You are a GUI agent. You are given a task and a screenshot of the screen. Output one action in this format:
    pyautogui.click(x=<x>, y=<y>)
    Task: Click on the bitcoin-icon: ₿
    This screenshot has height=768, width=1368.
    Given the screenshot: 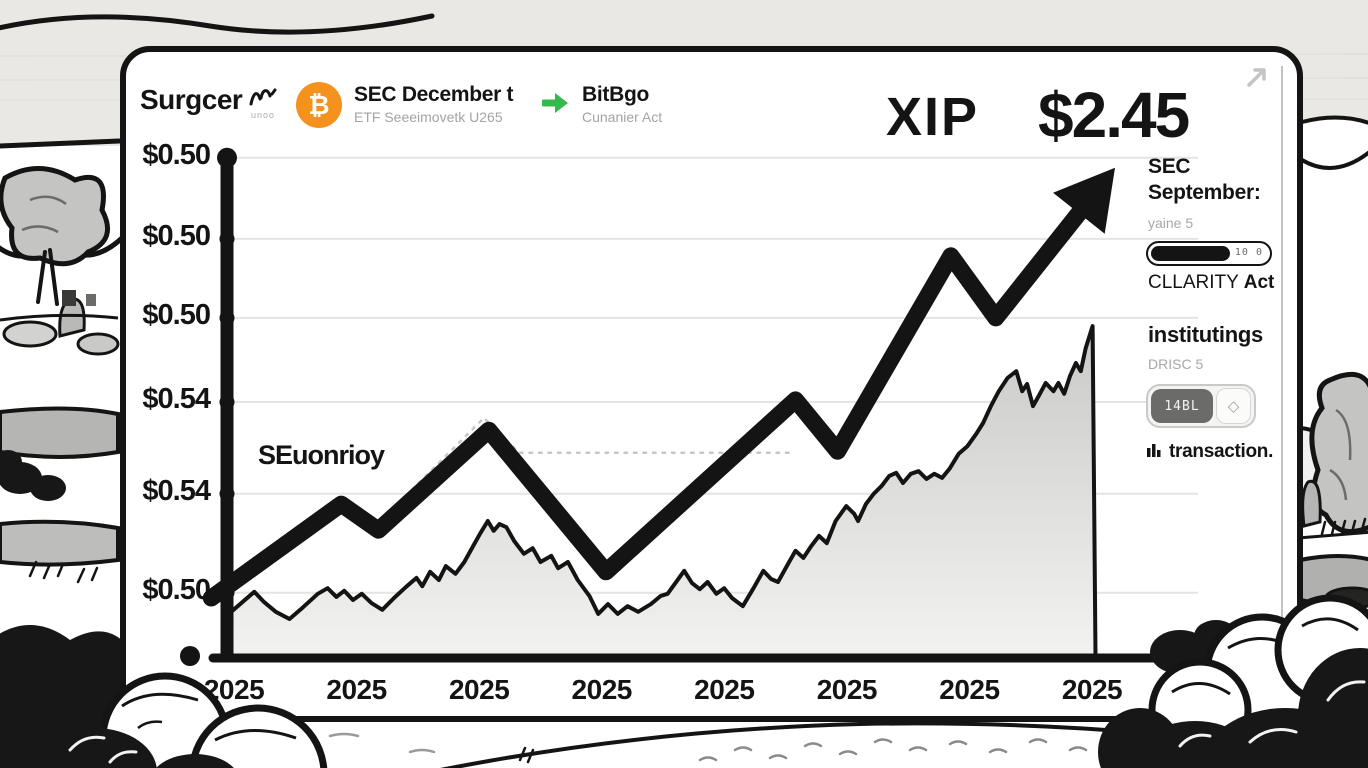 What is the action you would take?
    pyautogui.click(x=319, y=105)
    